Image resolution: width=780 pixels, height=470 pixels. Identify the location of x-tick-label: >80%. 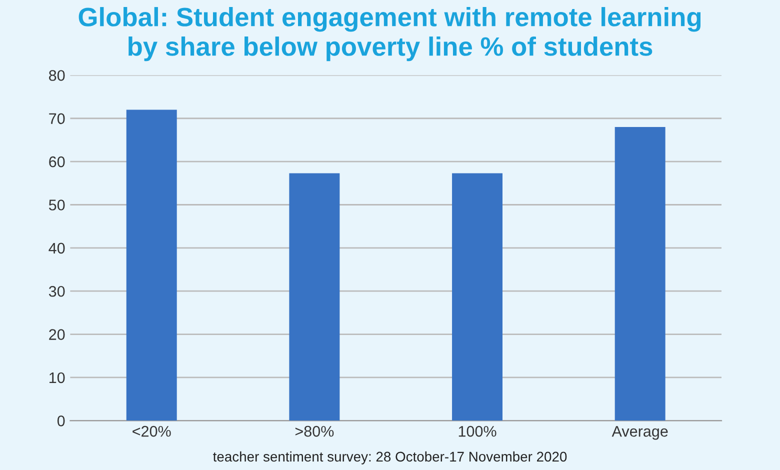
(314, 431).